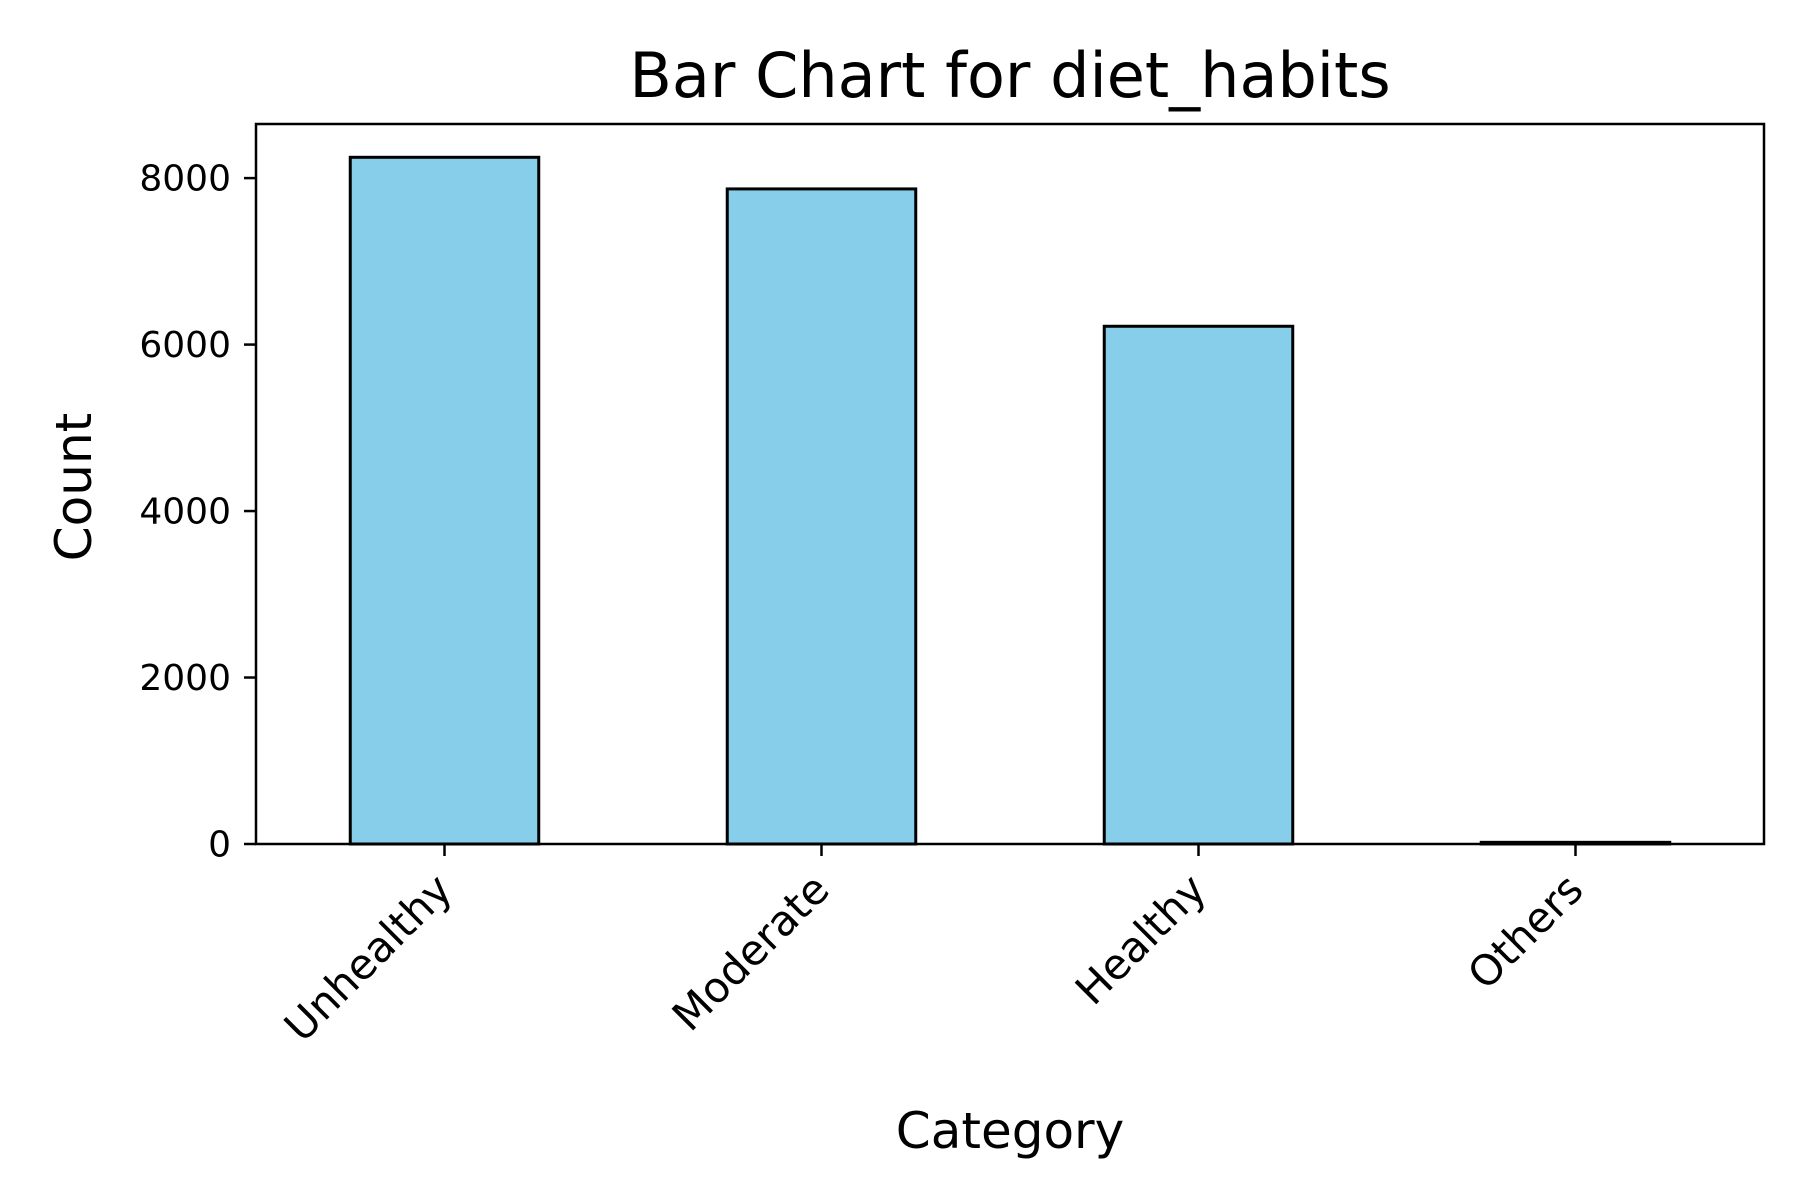 The width and height of the screenshot is (1800, 1204). I want to click on bar-unhealthy, so click(444, 500).